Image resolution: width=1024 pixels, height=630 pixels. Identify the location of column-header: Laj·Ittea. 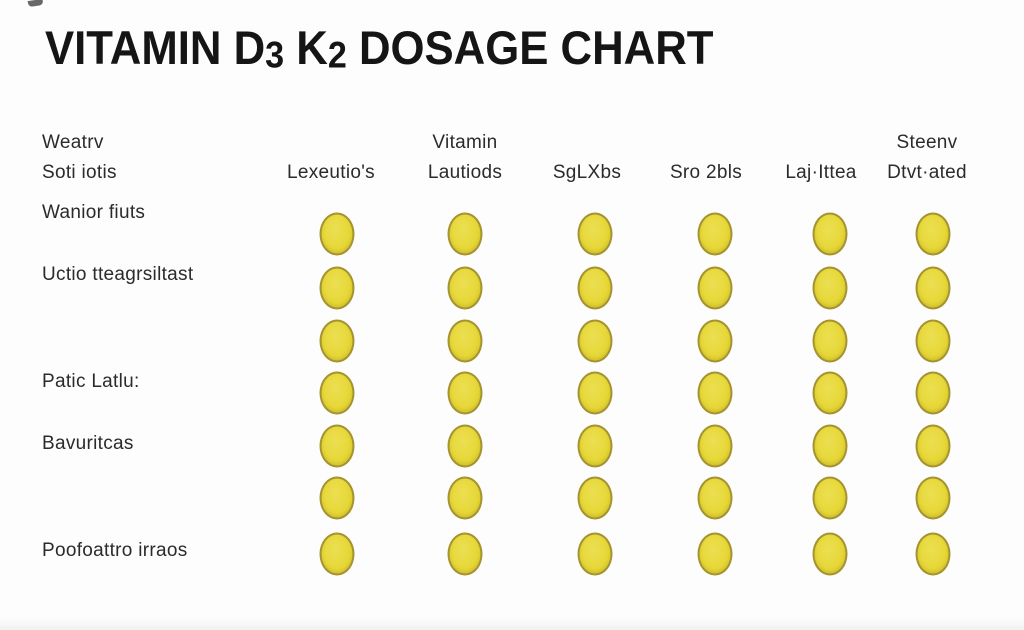
(820, 158).